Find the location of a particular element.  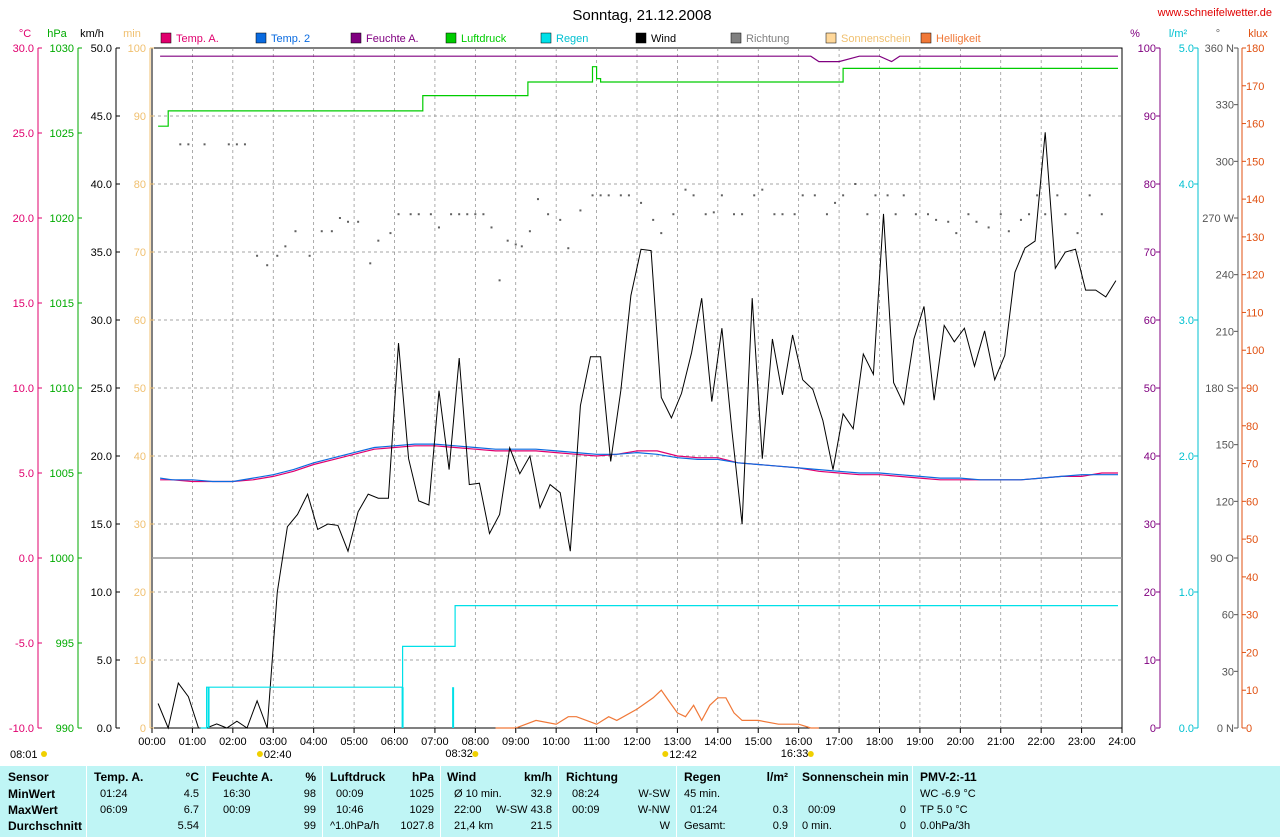

stats-col-humidity: Feuchte A. % 16:30 98 00:09 99 99 is located at coordinates (264, 801).